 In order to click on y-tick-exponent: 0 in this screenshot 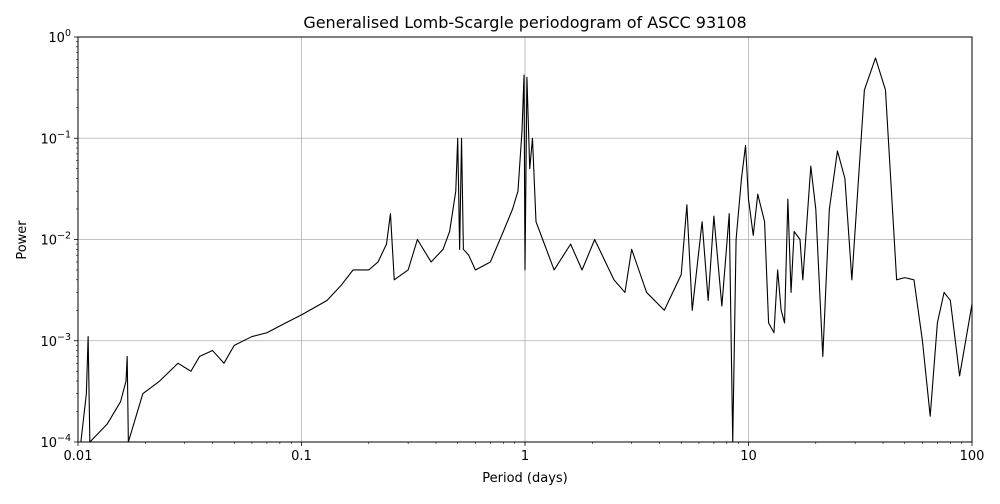, I will do `click(68, 33)`.